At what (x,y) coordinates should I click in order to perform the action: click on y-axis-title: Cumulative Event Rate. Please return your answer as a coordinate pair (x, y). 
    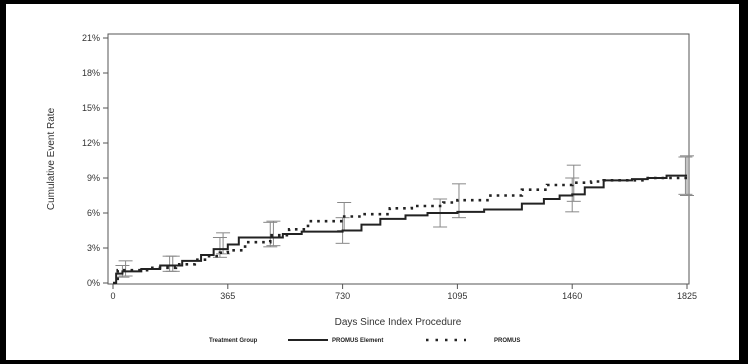
    Looking at the image, I should click on (51, 158).